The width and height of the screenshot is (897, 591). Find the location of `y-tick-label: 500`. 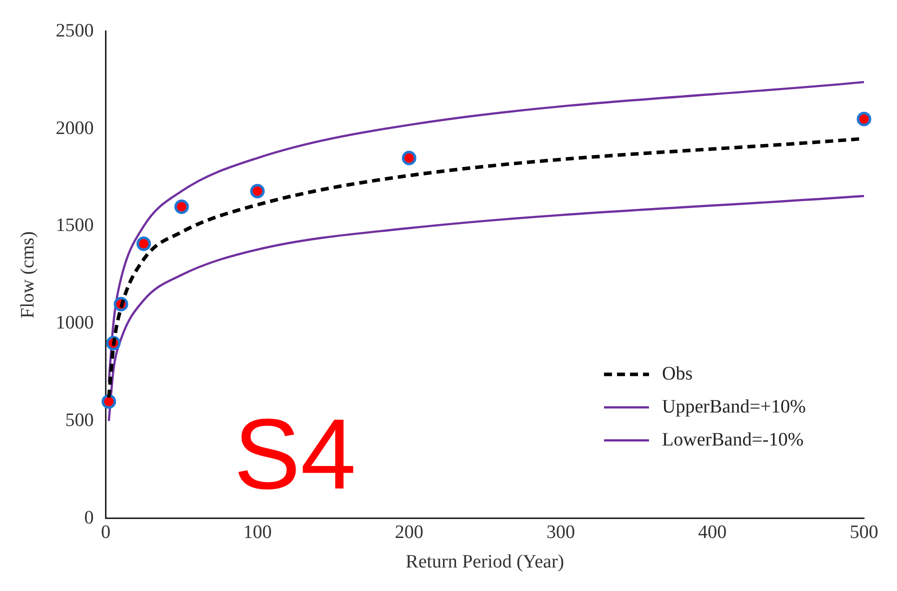

y-tick-label: 500 is located at coordinates (79, 420).